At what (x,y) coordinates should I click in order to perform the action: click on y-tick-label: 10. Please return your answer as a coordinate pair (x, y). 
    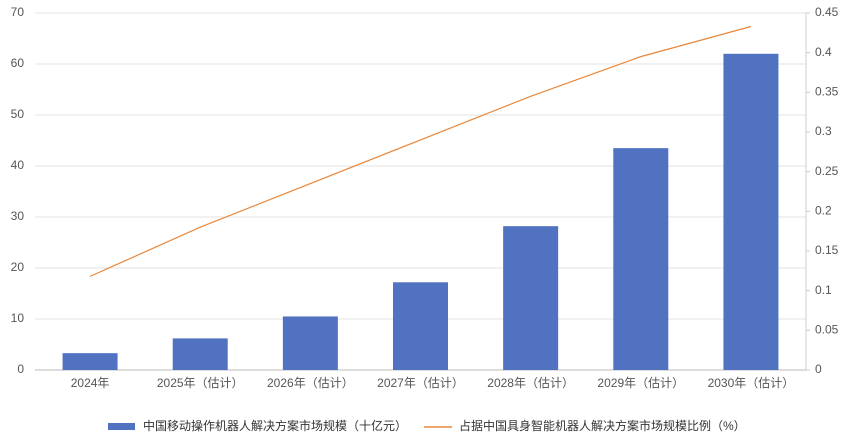
    Looking at the image, I should click on (18, 318).